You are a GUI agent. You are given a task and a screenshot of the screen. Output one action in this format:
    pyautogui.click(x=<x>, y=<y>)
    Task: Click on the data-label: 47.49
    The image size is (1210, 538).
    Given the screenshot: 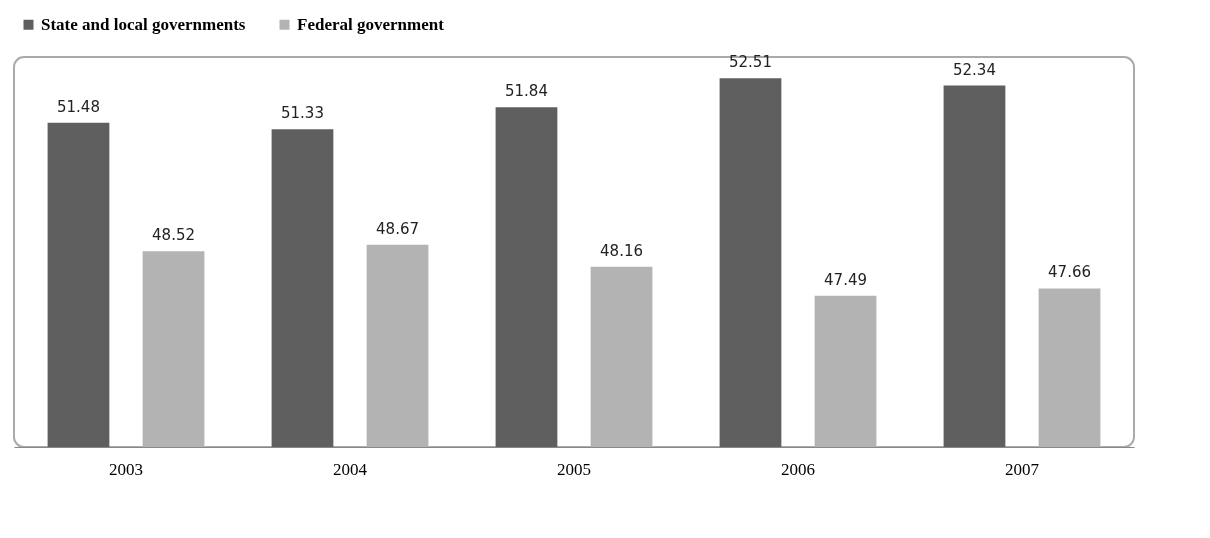 What is the action you would take?
    pyautogui.click(x=845, y=279)
    